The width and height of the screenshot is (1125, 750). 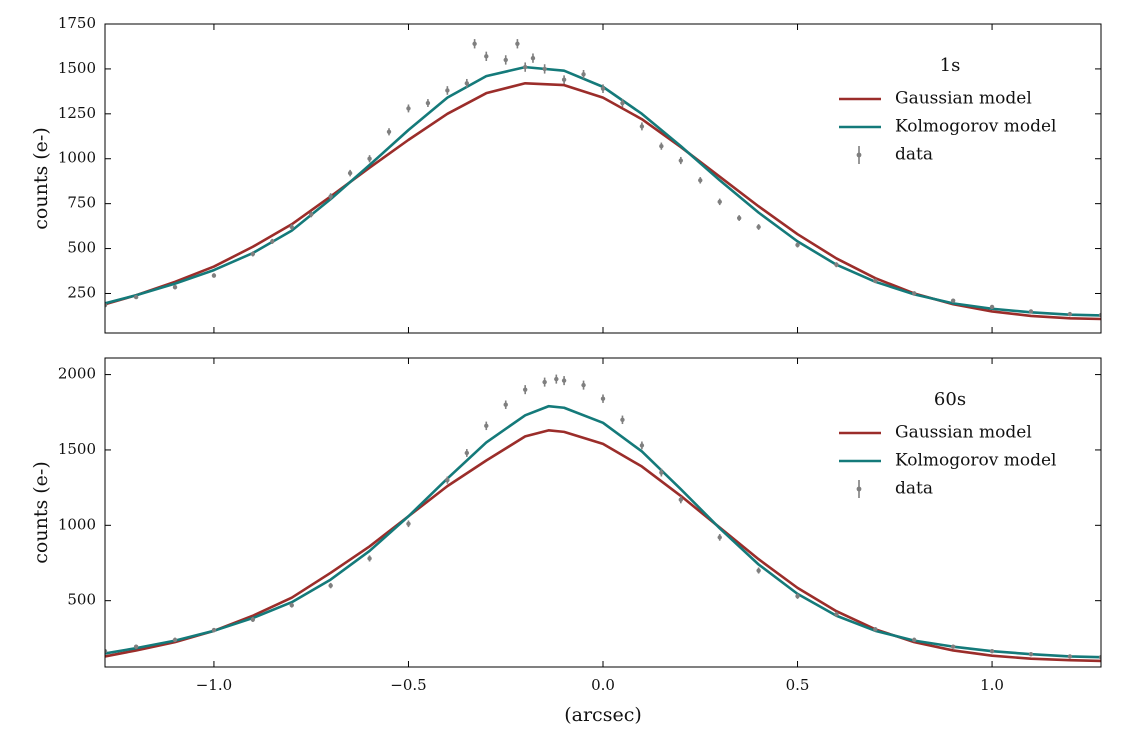 What do you see at coordinates (77, 113) in the screenshot?
I see `y-tick-label: 1250` at bounding box center [77, 113].